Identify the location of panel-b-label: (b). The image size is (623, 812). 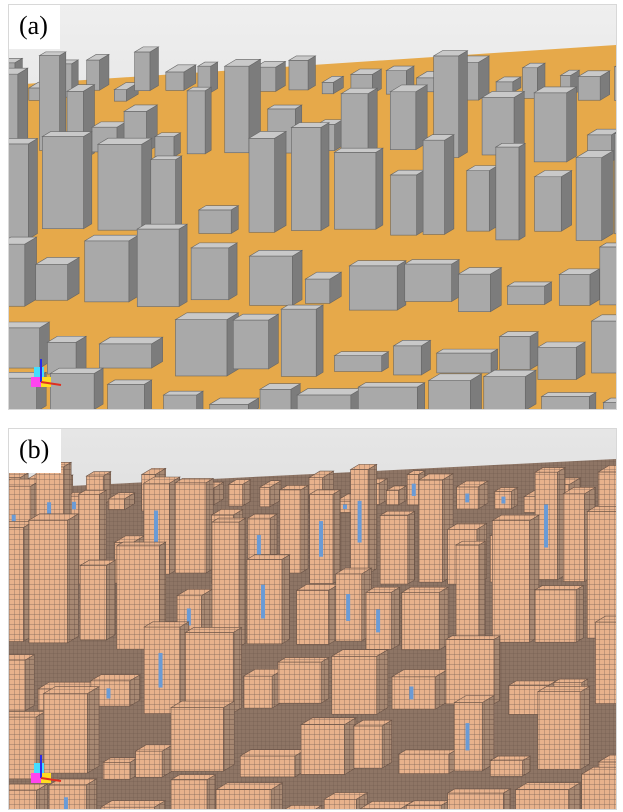
(35, 451).